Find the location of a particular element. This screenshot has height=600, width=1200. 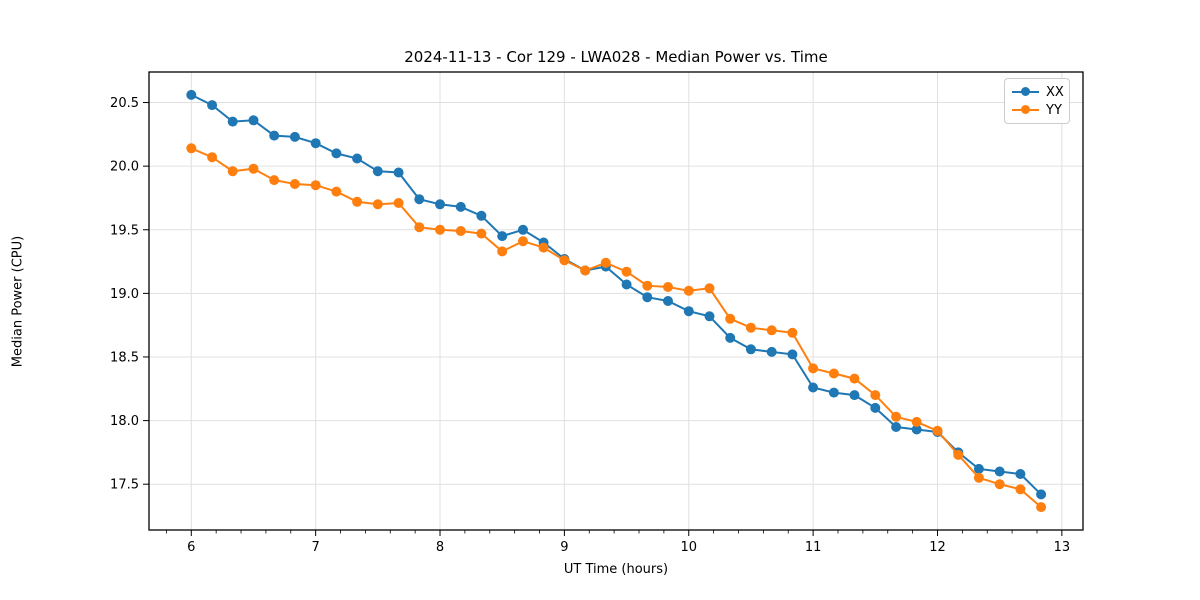

yy-series-swatch-icon is located at coordinates (1025, 110).